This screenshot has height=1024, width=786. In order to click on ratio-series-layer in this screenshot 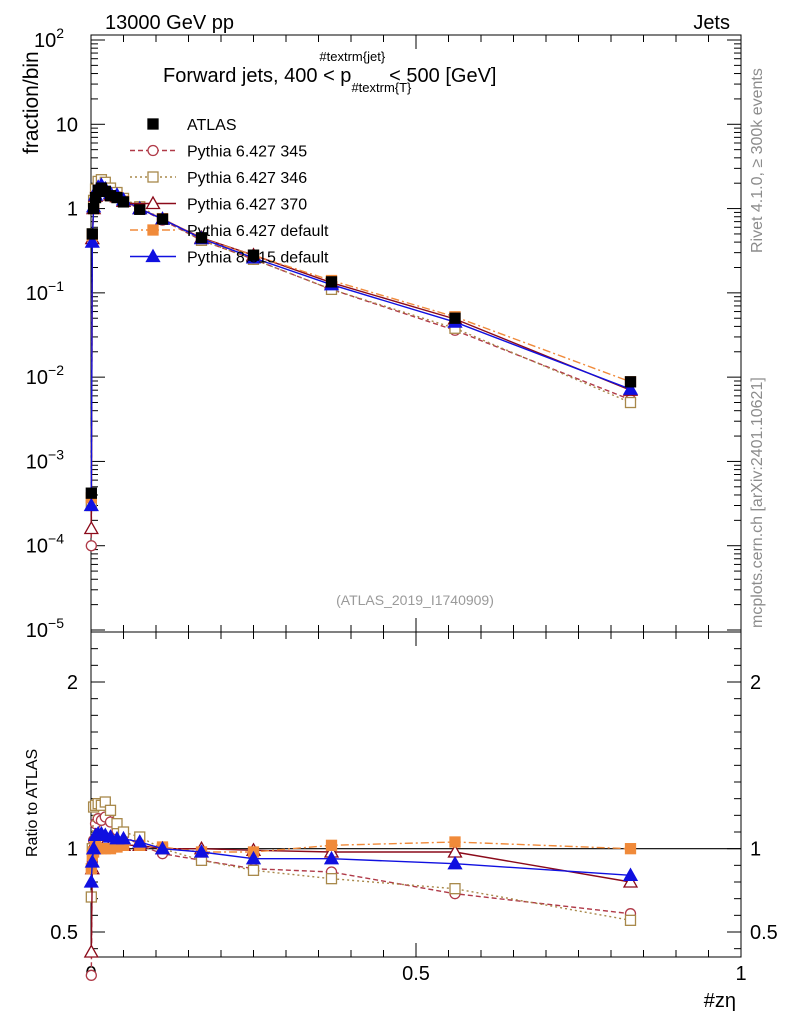, I will do `click(361, 888)`.